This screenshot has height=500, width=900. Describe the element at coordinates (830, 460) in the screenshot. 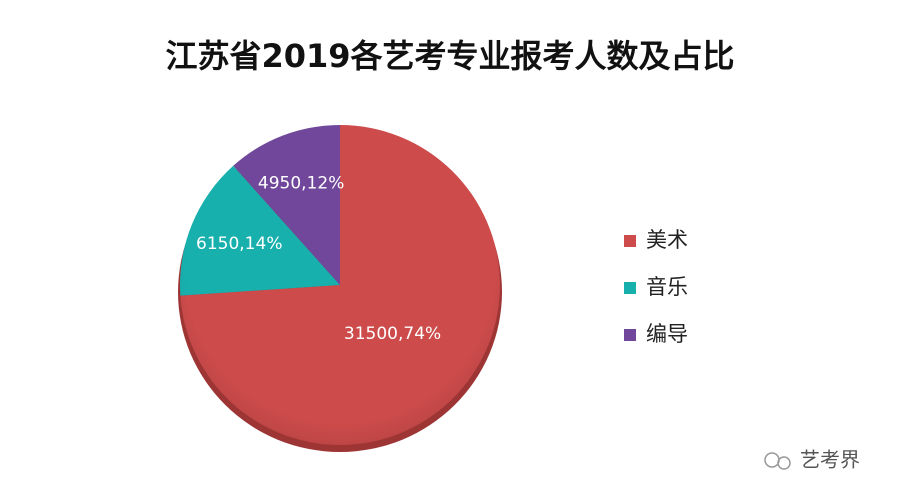

I see `watermark-text: 艺考界` at that location.